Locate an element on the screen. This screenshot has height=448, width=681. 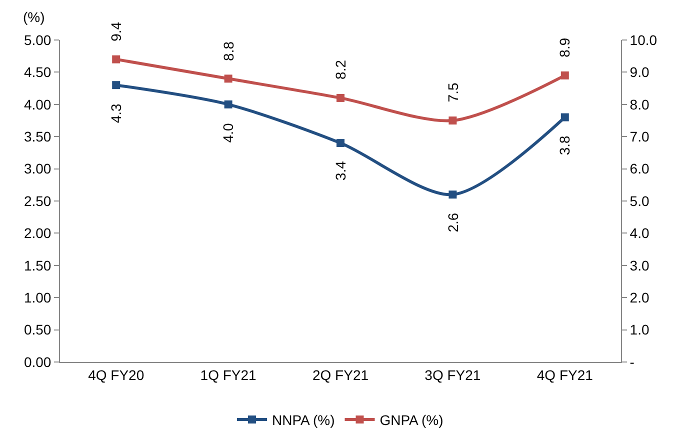
y2-tick-label: 4.0 is located at coordinates (640, 233).